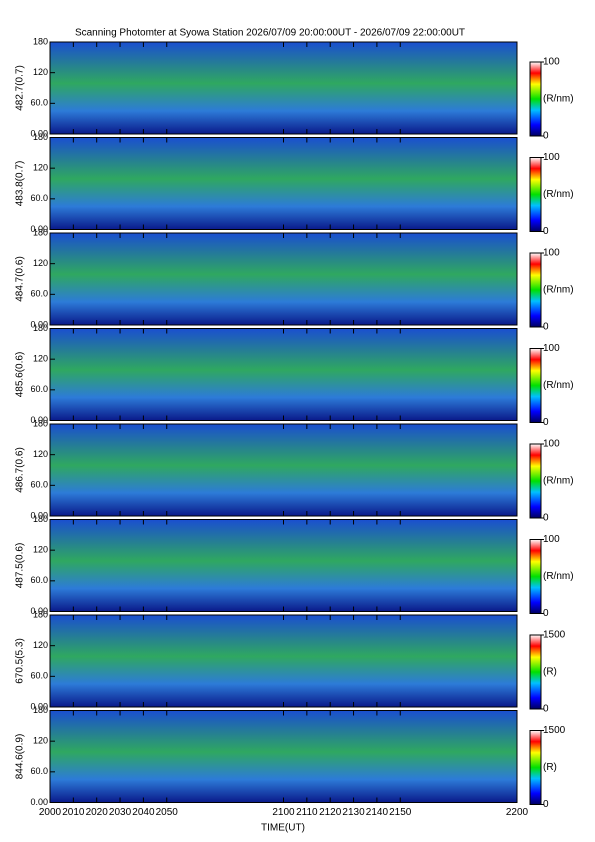  What do you see at coordinates (517, 812) in the screenshot?
I see `x-tick-label: 2200` at bounding box center [517, 812].